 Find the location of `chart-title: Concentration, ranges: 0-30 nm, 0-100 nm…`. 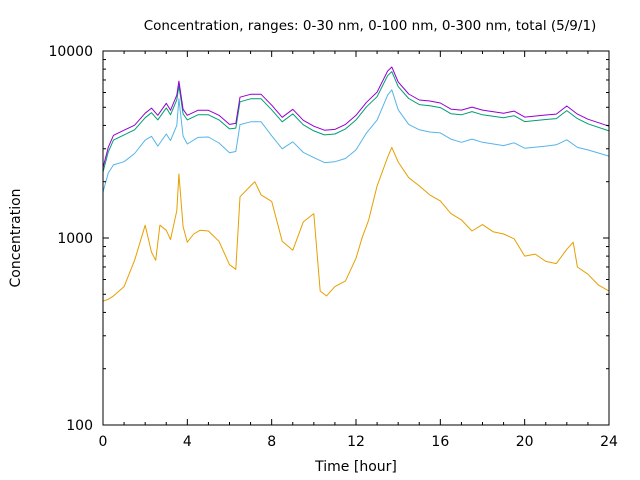

chart-title: Concentration, ranges: 0-30 nm, 0-100 nm… is located at coordinates (370, 26).